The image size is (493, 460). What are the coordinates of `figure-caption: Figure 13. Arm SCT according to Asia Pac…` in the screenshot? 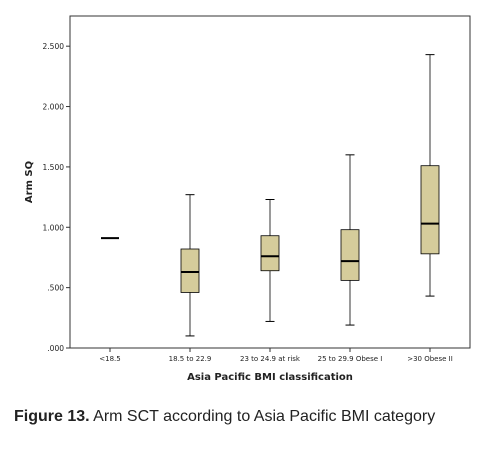 It's located at (247, 416).